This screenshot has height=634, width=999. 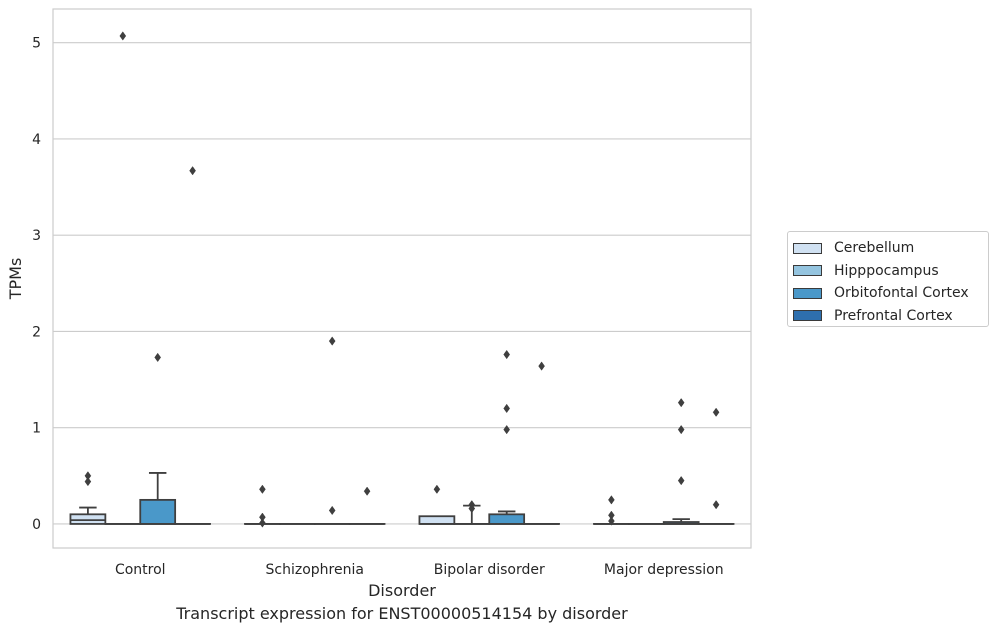 I want to click on x-tick-label: Bipolar disorder, so click(x=489, y=570).